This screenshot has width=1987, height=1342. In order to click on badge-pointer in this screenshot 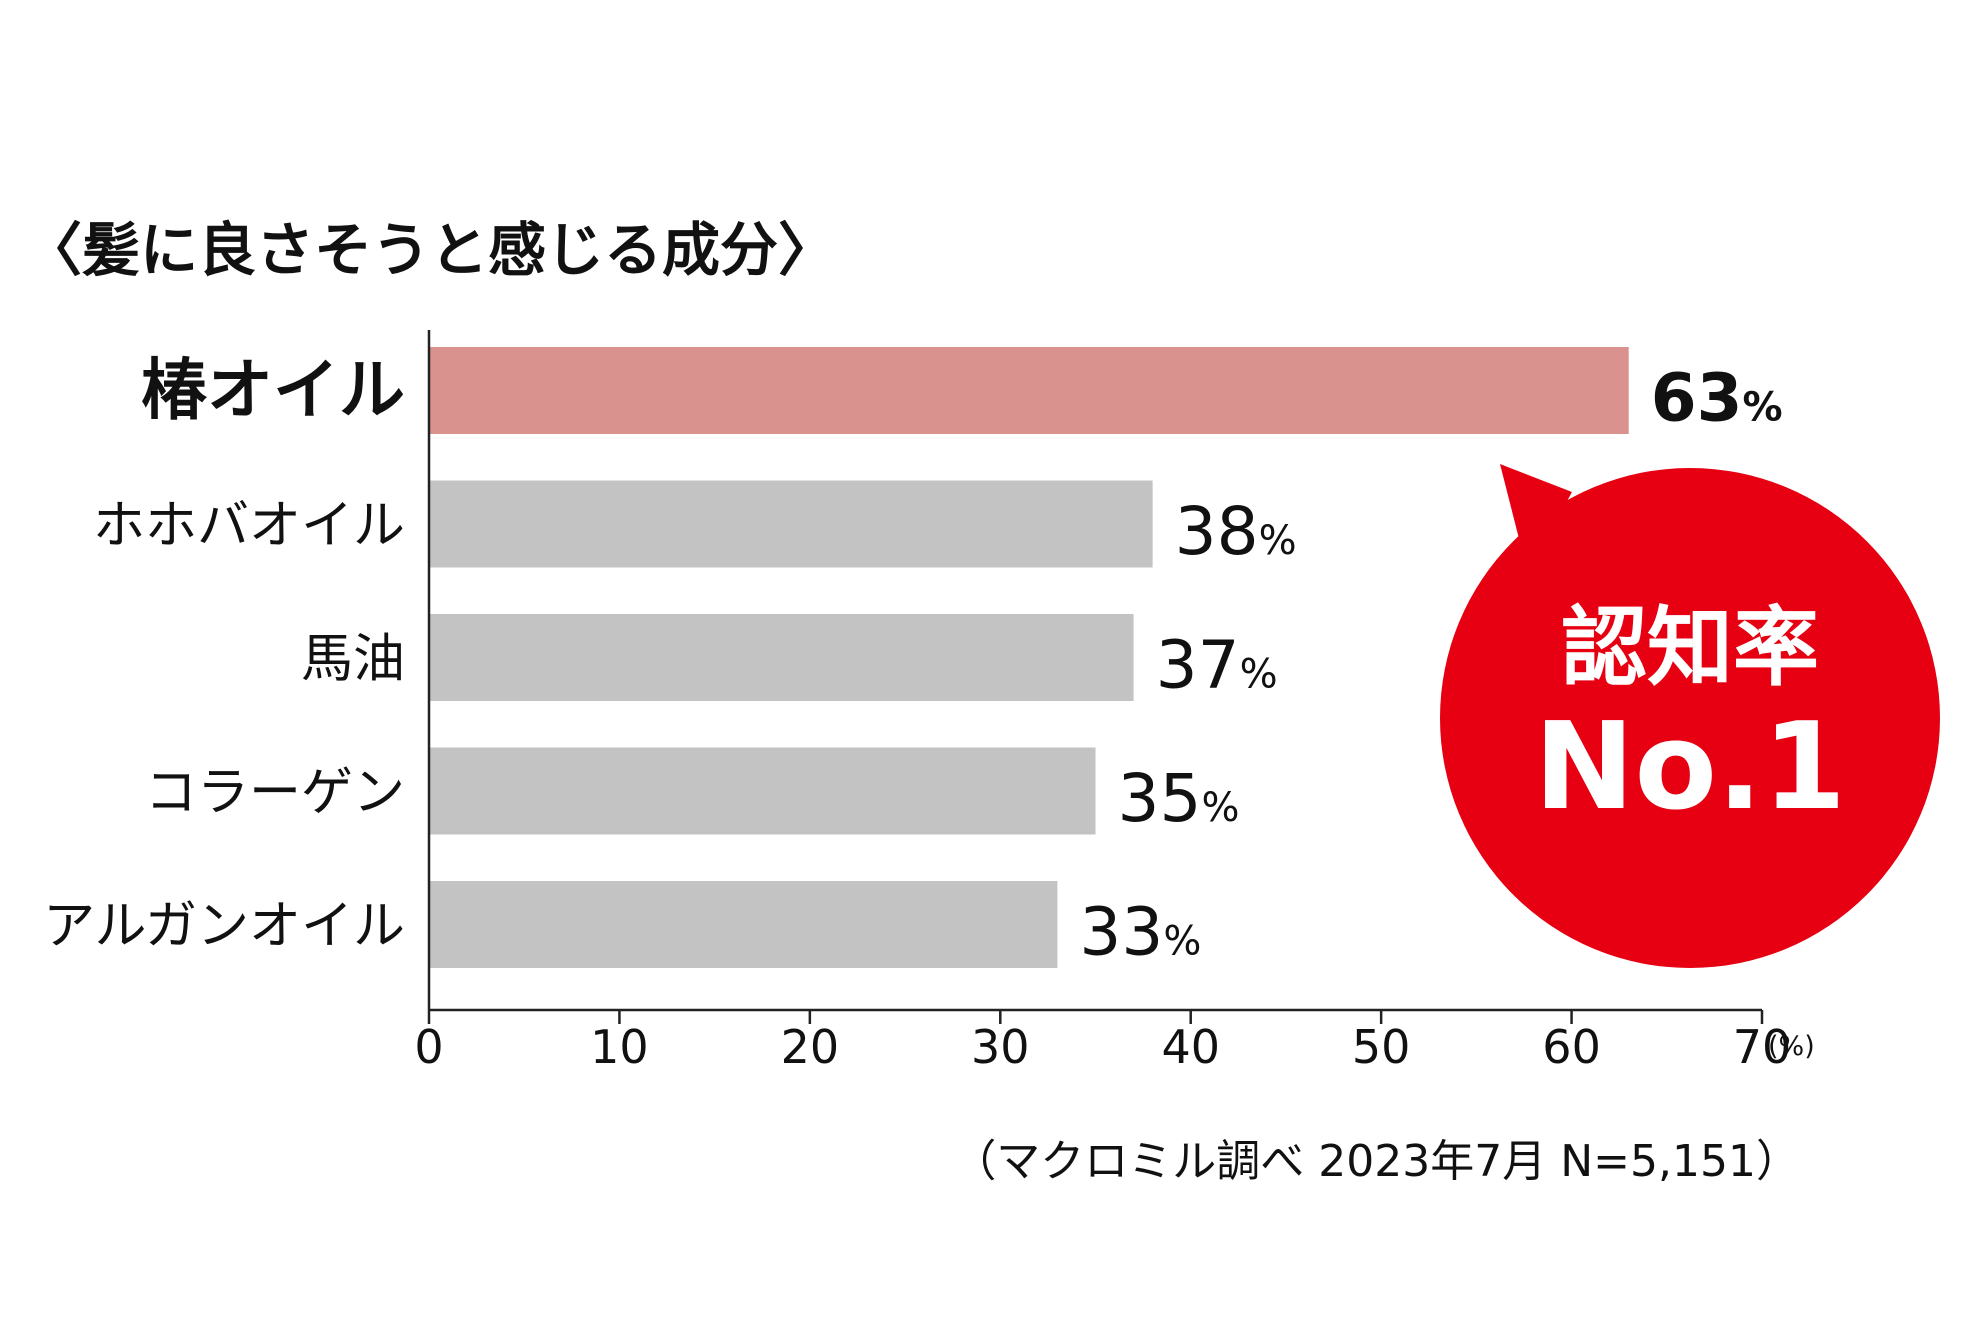, I will do `click(1536, 519)`.